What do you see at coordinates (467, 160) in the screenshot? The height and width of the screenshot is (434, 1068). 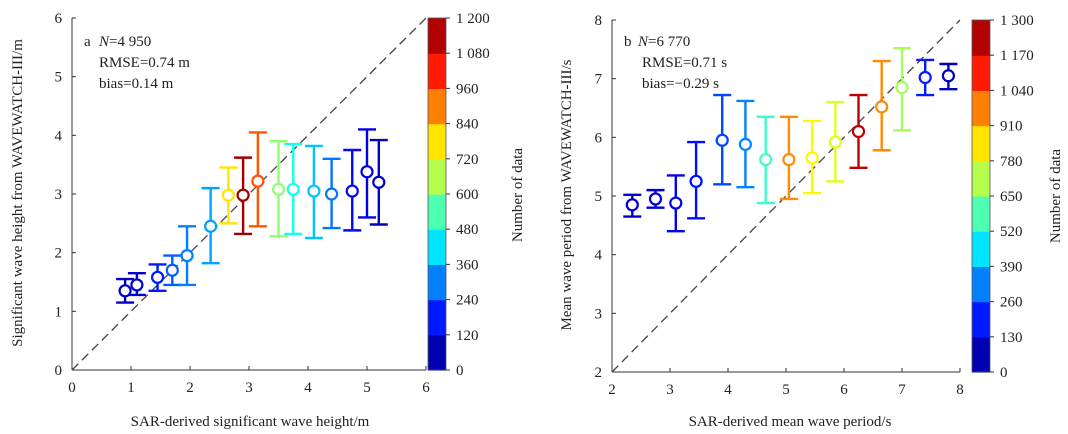 I see `panel-a-colorbar-tick-label: 720` at bounding box center [467, 160].